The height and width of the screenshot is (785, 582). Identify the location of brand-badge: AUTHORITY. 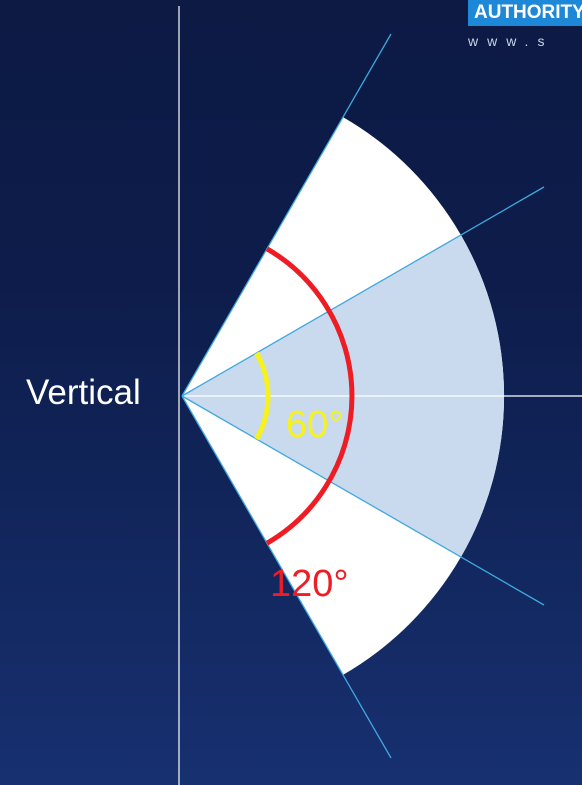
(525, 13).